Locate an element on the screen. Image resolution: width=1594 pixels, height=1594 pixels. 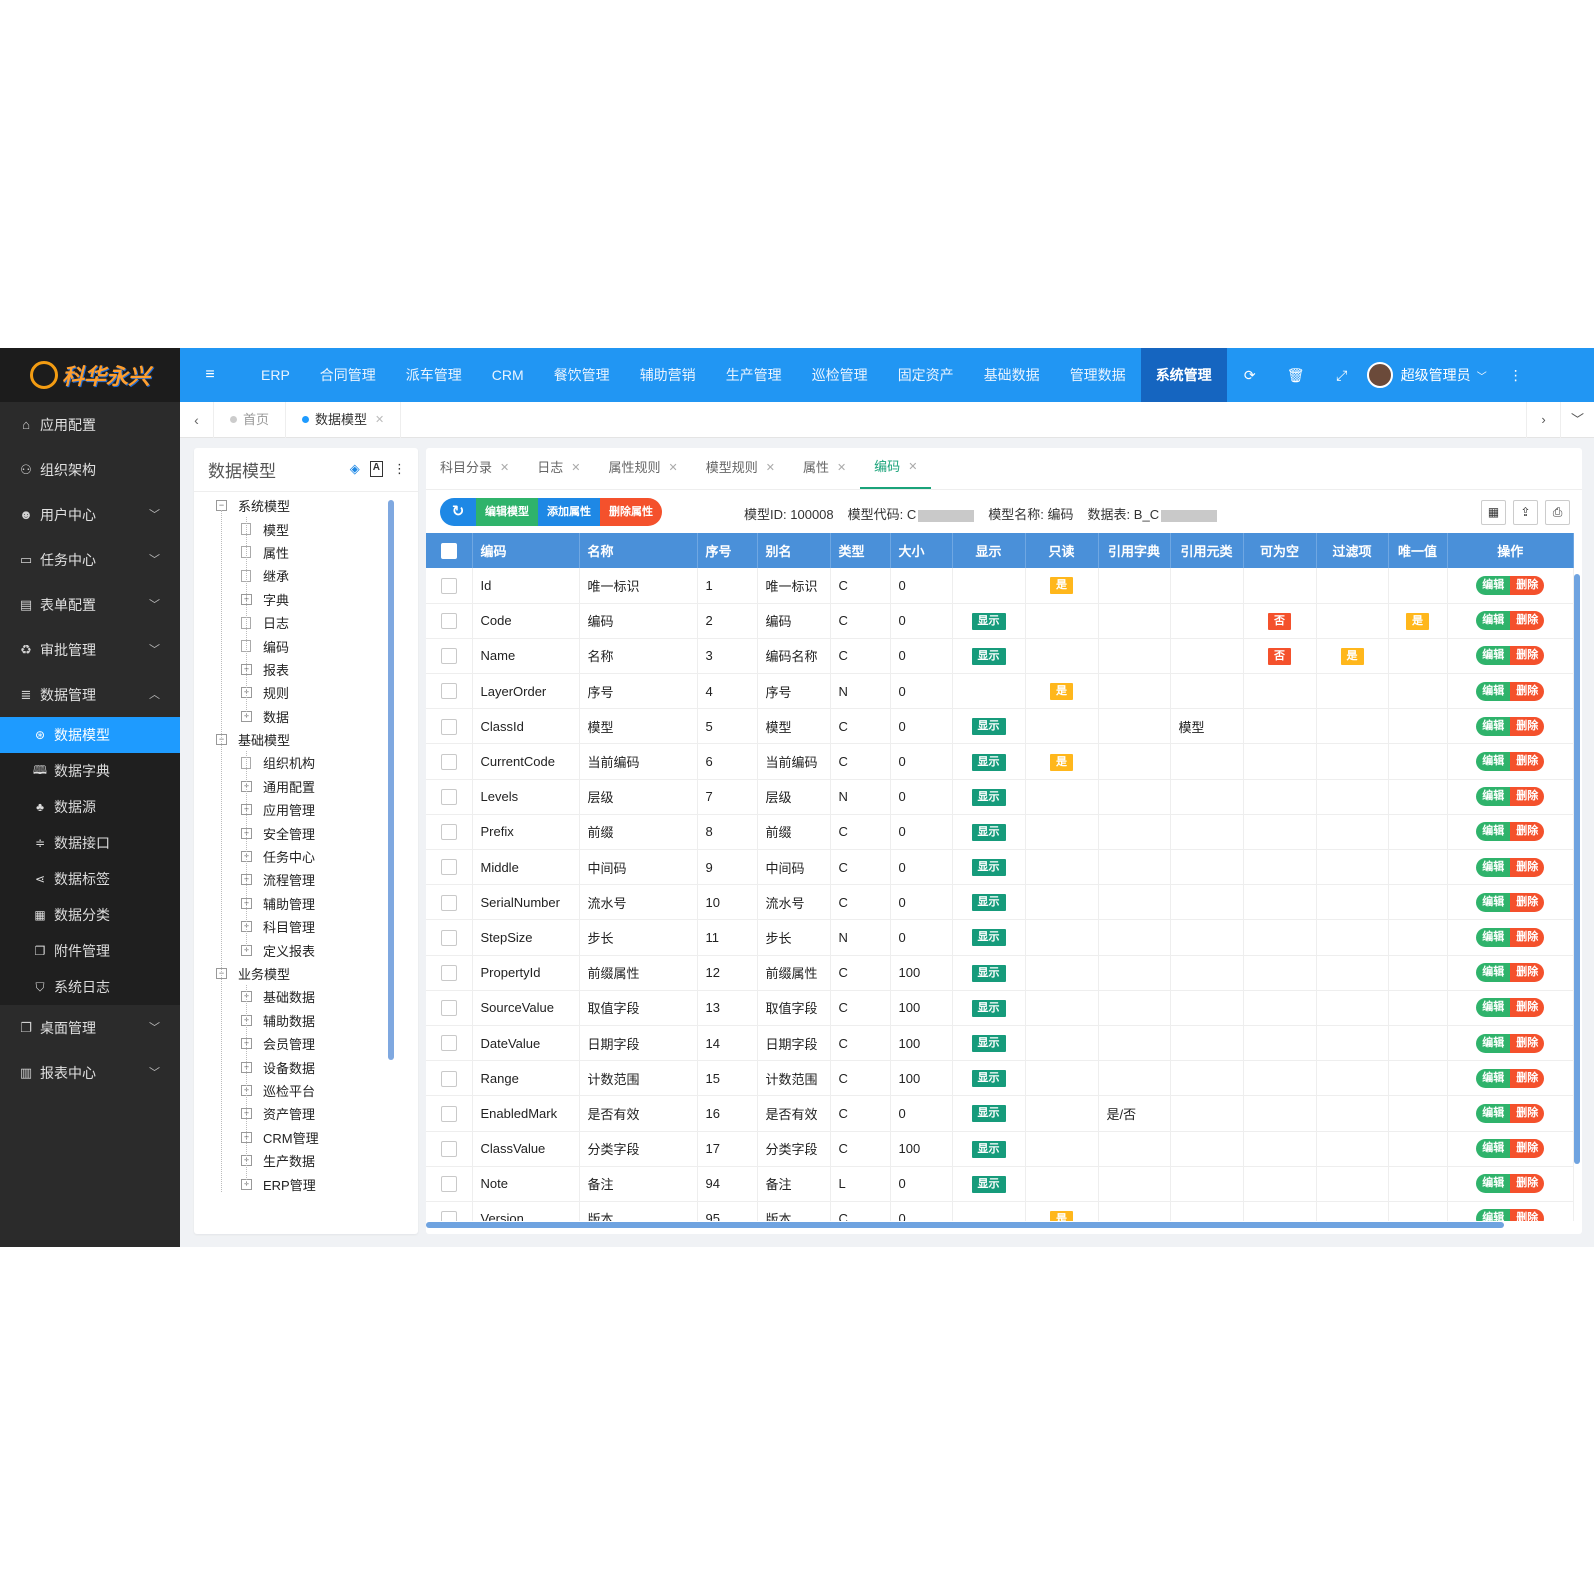
tree-scrollbar is located at coordinates (391, 780).